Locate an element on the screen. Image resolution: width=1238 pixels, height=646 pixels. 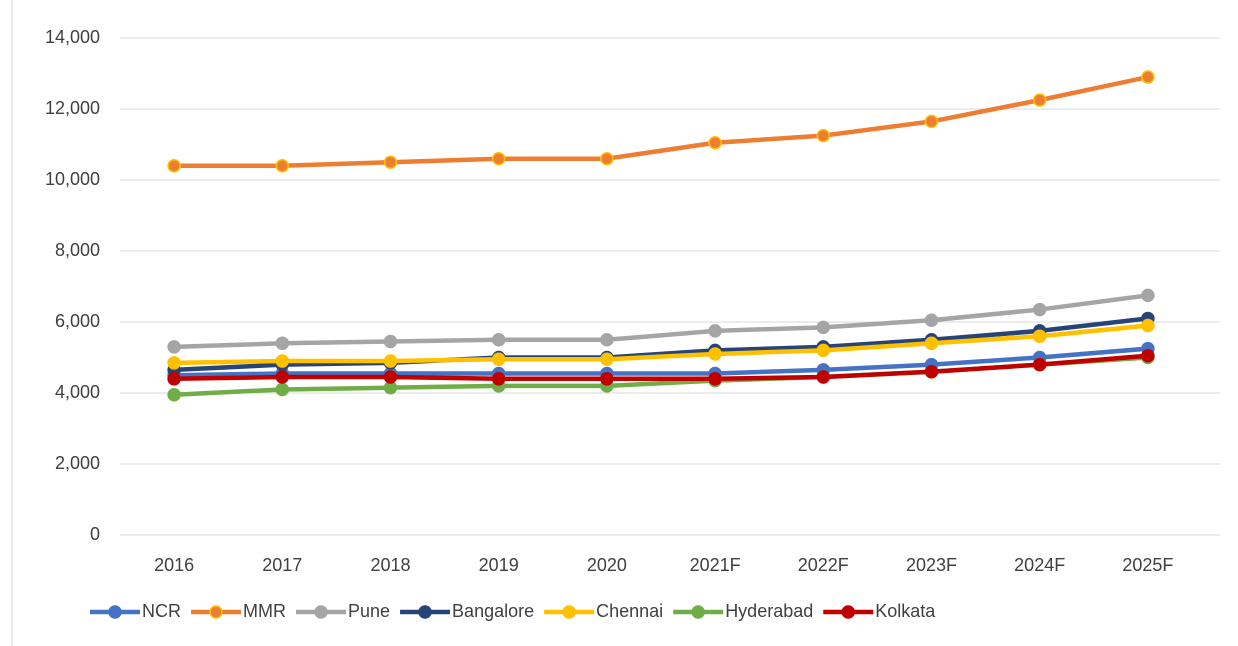
y-tick-label: 14,000 is located at coordinates (72, 37).